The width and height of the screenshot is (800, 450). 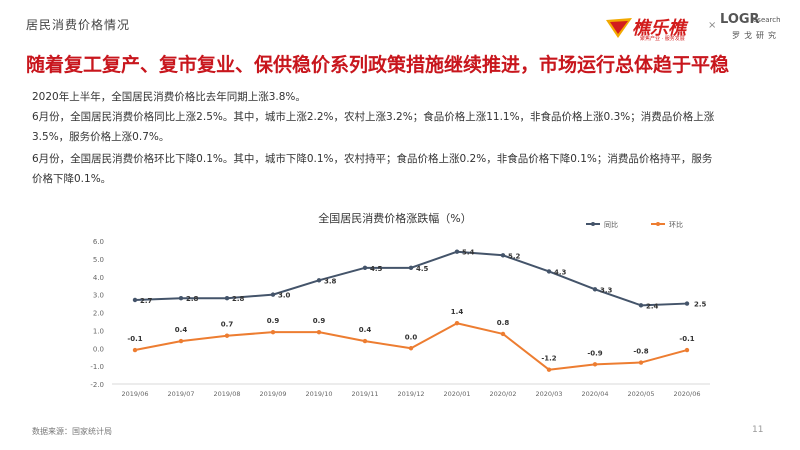 What do you see at coordinates (503, 323) in the screenshot?
I see `data-label: 0.8` at bounding box center [503, 323].